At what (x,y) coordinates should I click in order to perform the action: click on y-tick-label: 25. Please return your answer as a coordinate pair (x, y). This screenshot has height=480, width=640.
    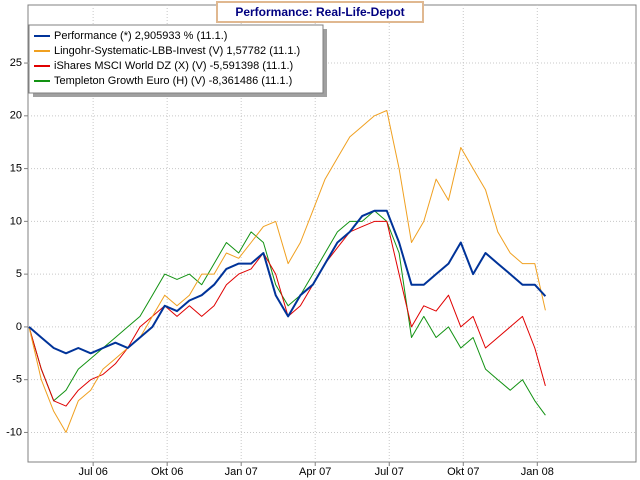
    Looking at the image, I should click on (16, 63).